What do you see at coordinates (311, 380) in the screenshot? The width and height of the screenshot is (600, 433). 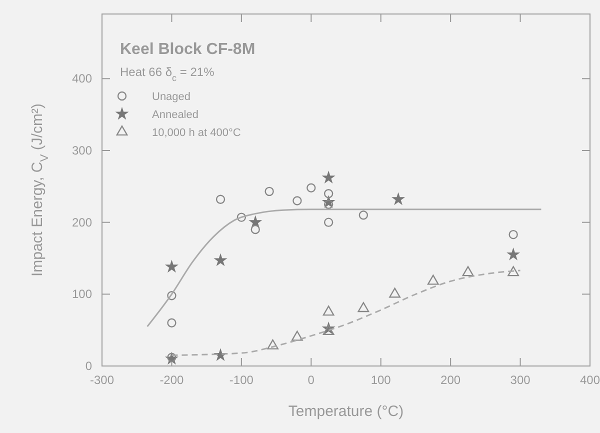 I see `x-tick-label: 0` at bounding box center [311, 380].